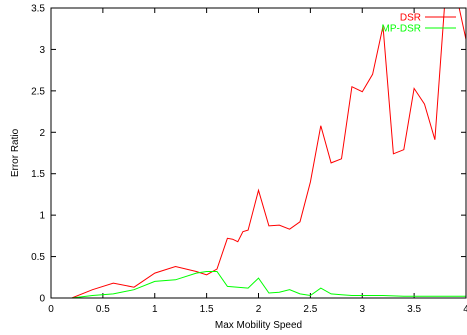 The image size is (467, 335). I want to click on series-line-mp-dsr, so click(268, 284).